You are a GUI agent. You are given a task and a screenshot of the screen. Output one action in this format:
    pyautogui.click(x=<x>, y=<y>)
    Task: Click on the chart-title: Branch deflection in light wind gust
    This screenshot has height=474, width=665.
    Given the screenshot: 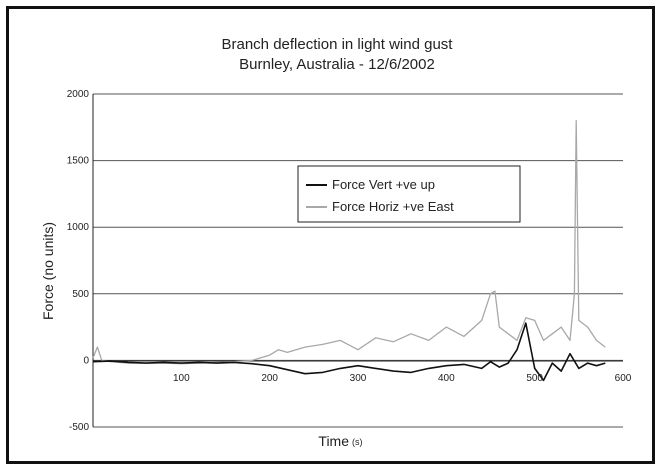 What is the action you would take?
    pyautogui.click(x=338, y=44)
    